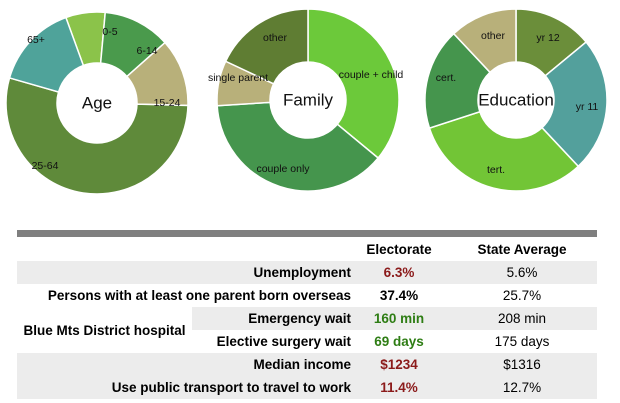 The width and height of the screenshot is (620, 403). What do you see at coordinates (97, 102) in the screenshot?
I see `donut-title: Age` at bounding box center [97, 102].